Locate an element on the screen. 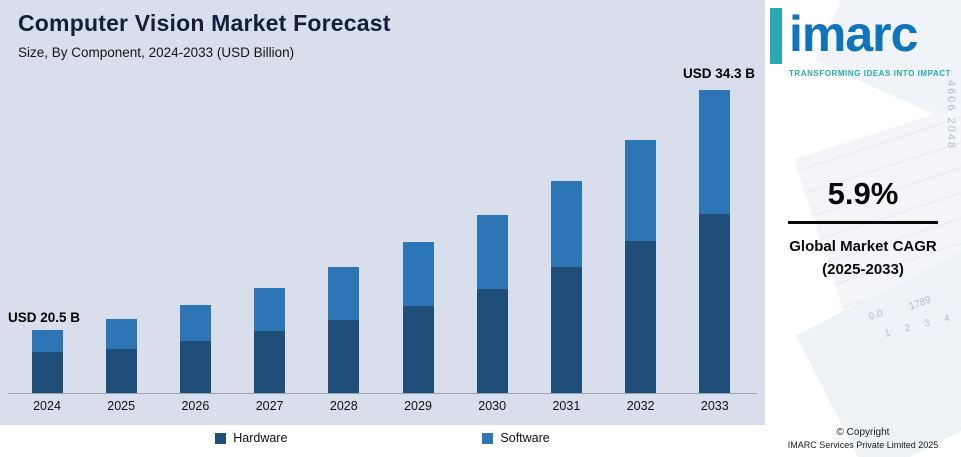 The width and height of the screenshot is (961, 457). bar-2028 is located at coordinates (344, 330).